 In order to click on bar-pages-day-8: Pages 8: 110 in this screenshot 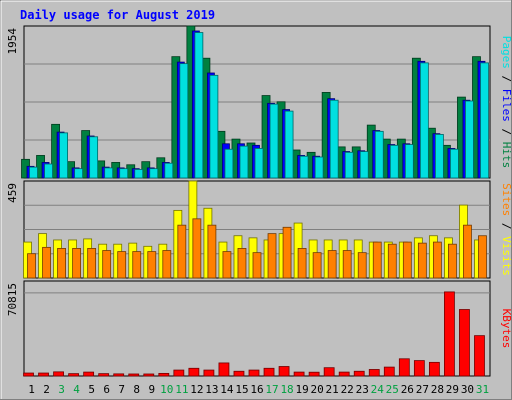, I will do `click(139, 174)`.